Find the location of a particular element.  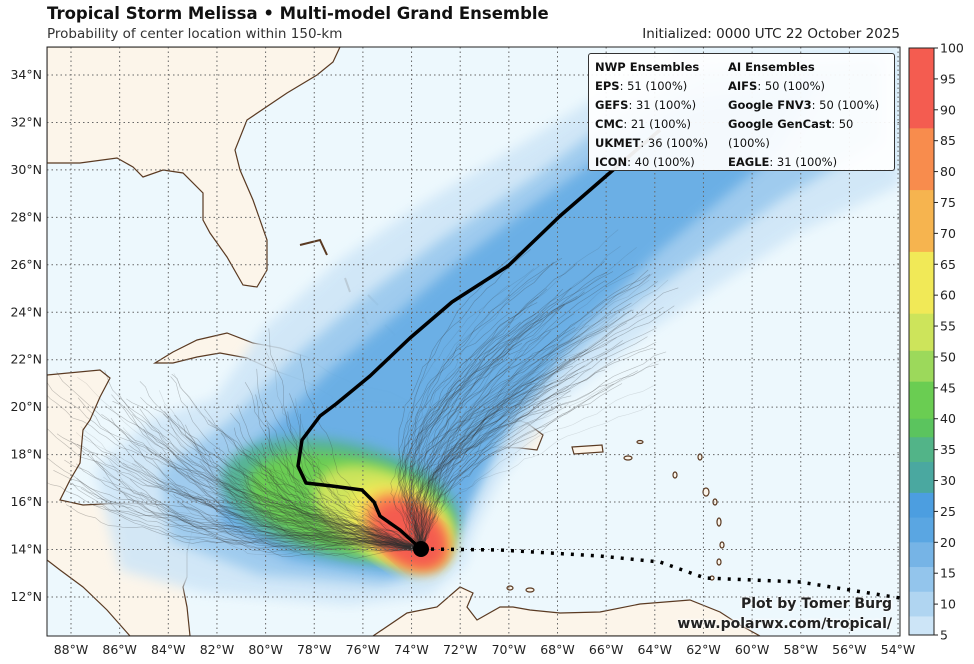

colorbar-label: 20 is located at coordinates (948, 542).